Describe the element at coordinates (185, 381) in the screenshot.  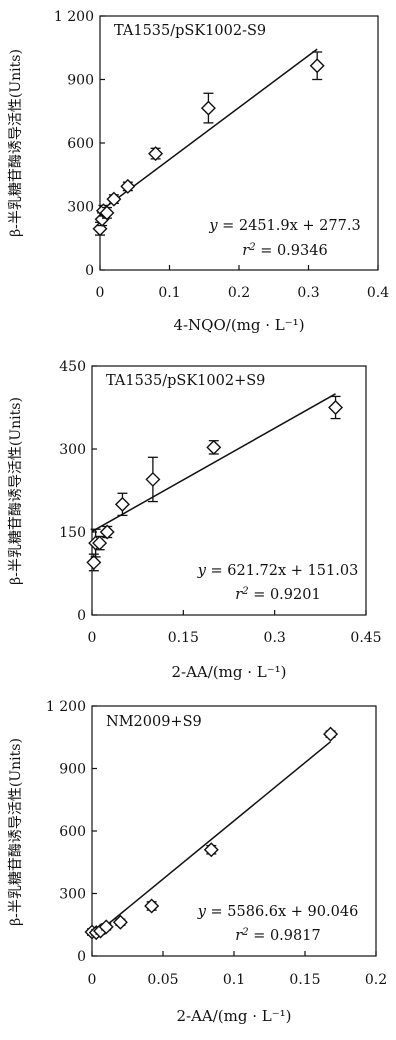
I see `series-label: TA1535/pSK1002+S9` at that location.